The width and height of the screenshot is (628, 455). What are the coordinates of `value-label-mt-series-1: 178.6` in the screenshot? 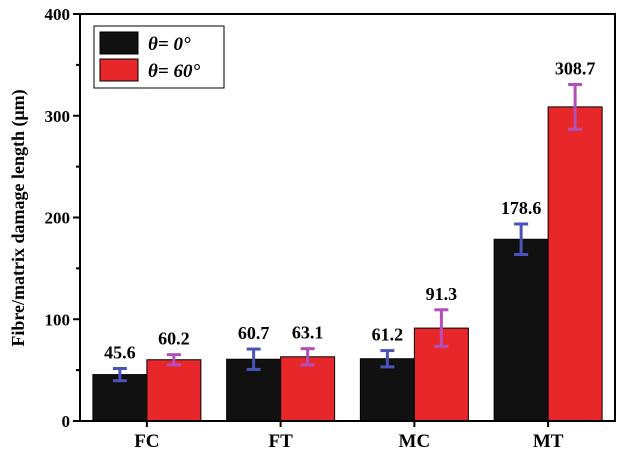 It's located at (521, 208).